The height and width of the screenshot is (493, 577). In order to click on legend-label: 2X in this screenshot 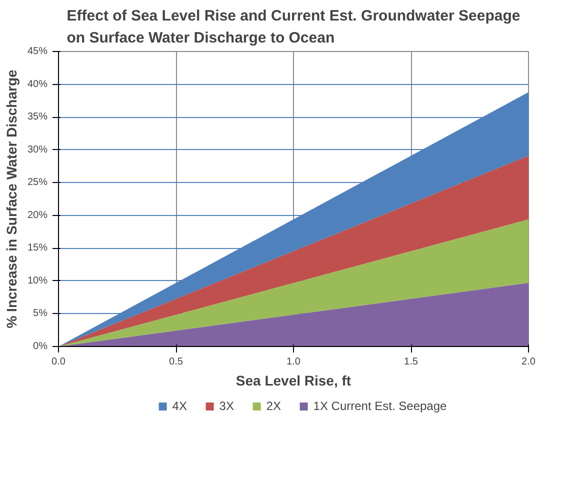, I will do `click(274, 406)`.